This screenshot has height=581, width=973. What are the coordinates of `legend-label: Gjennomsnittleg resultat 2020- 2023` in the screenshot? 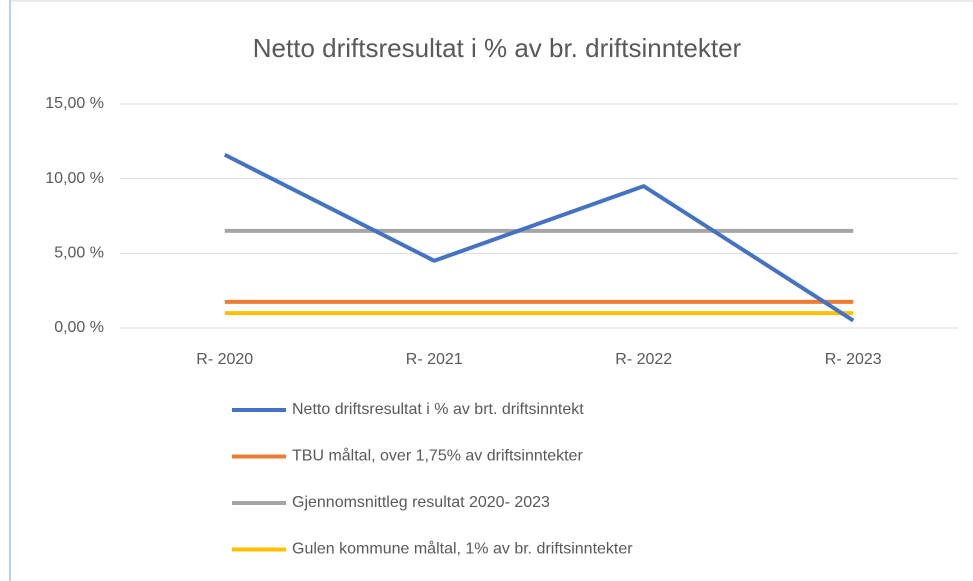 It's located at (421, 502).